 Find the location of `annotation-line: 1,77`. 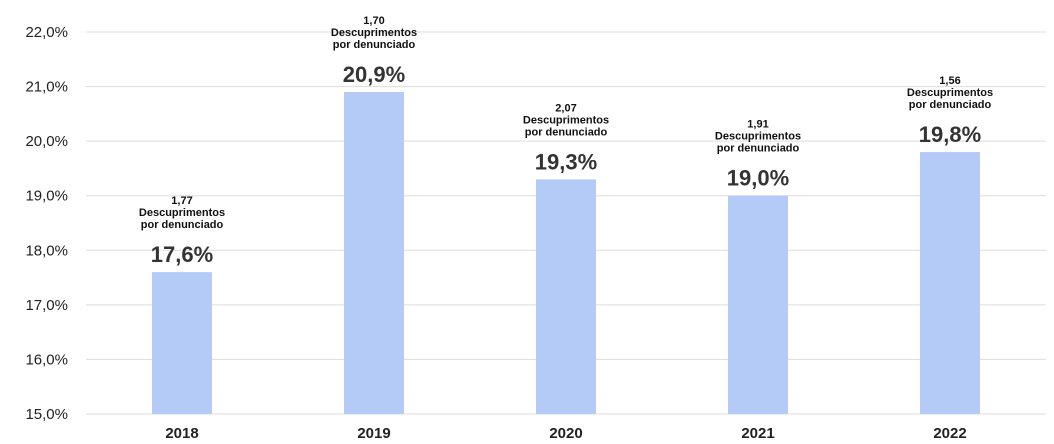

annotation-line: 1,77 is located at coordinates (181, 201).